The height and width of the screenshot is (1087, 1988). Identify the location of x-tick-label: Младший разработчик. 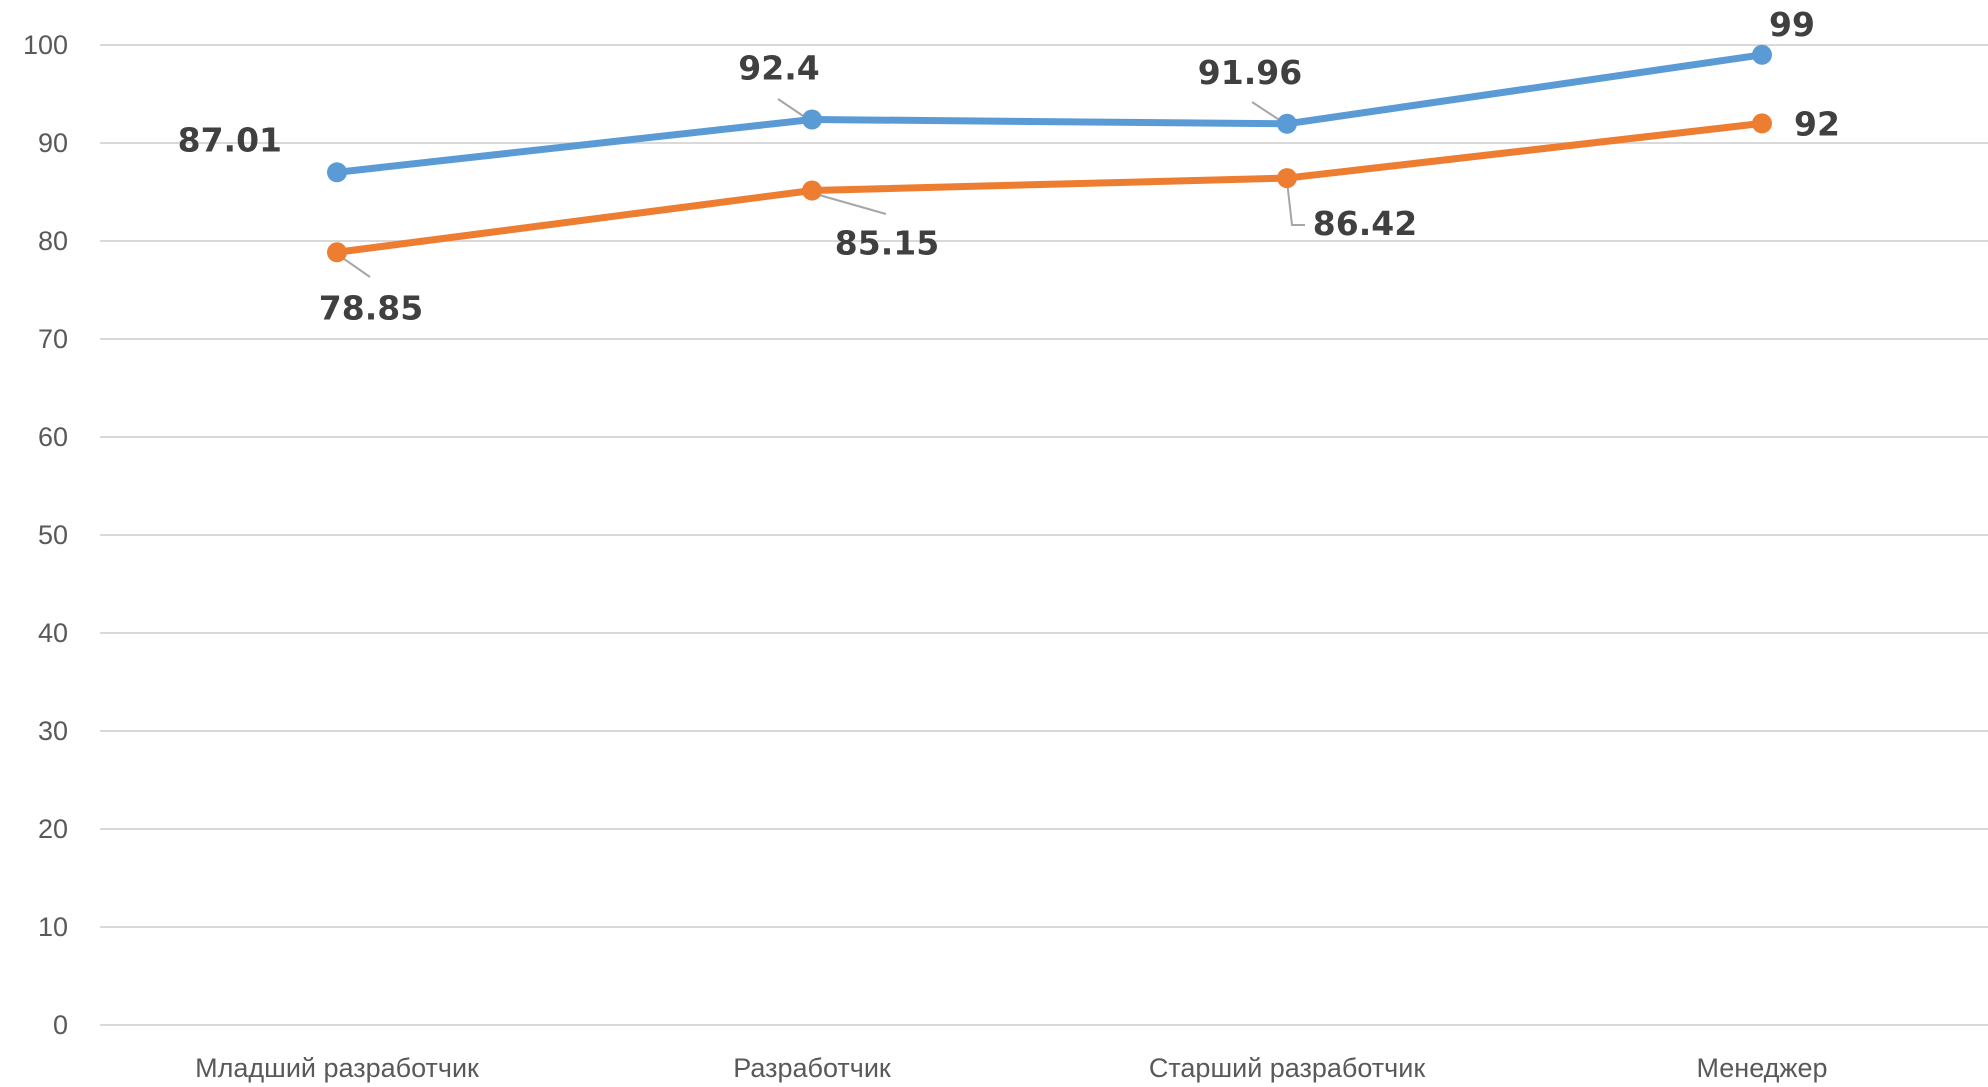
(337, 1068).